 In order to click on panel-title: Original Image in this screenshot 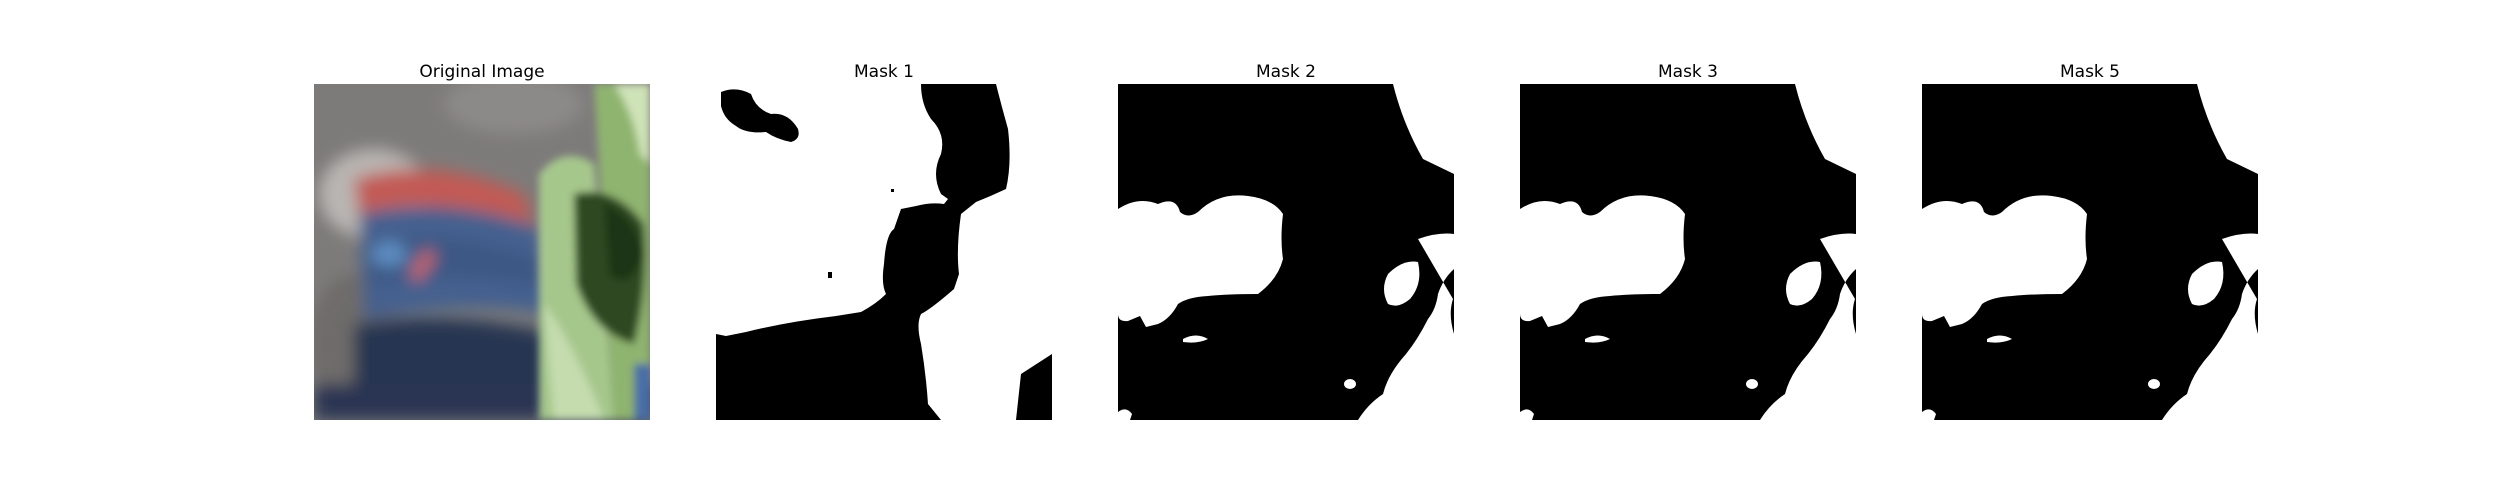, I will do `click(482, 72)`.